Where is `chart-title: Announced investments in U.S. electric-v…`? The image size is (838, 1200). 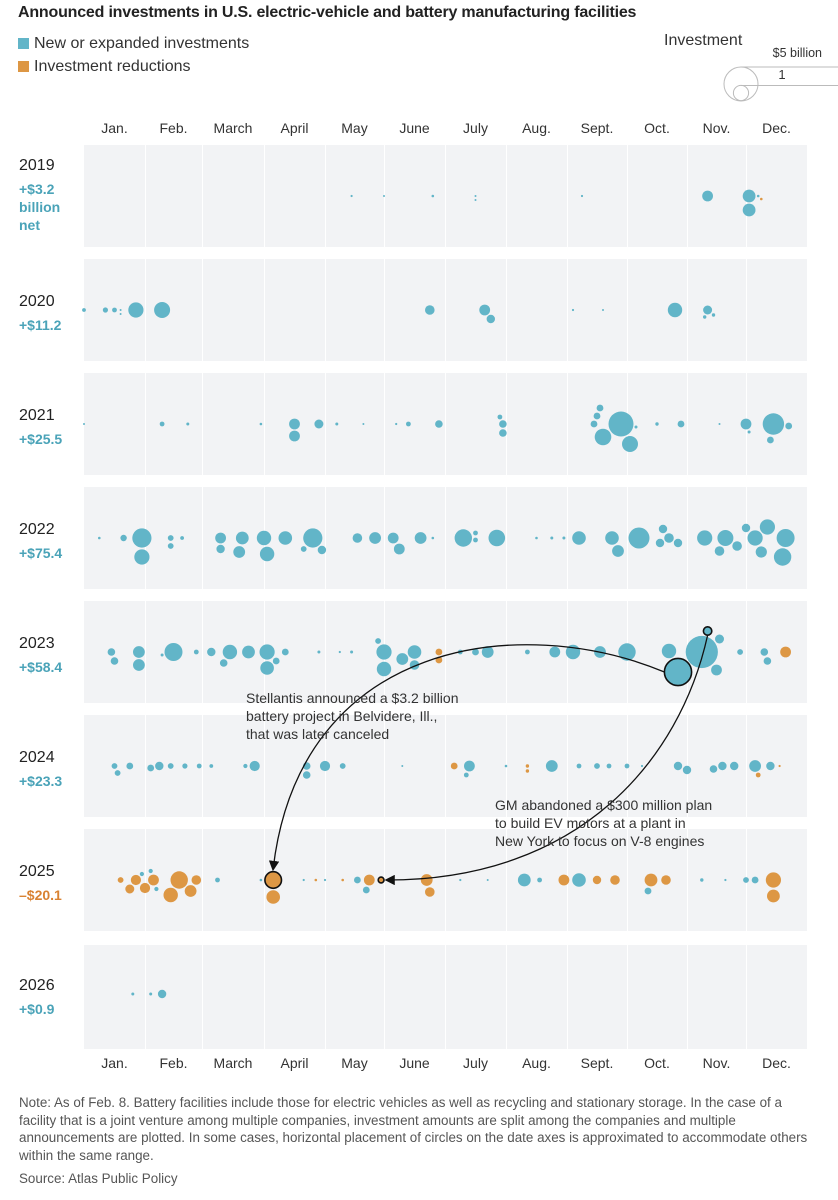
chart-title: Announced investments in U.S. electric-v… is located at coordinates (327, 12).